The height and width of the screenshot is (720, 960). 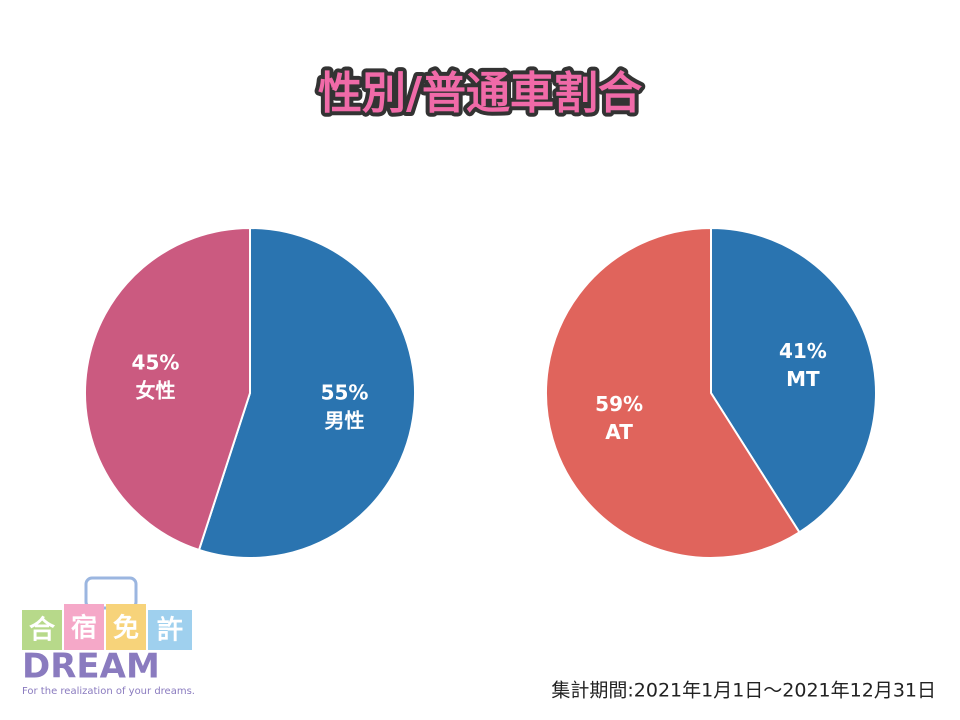 I want to click on logo-word: 宿, so click(x=84, y=628).